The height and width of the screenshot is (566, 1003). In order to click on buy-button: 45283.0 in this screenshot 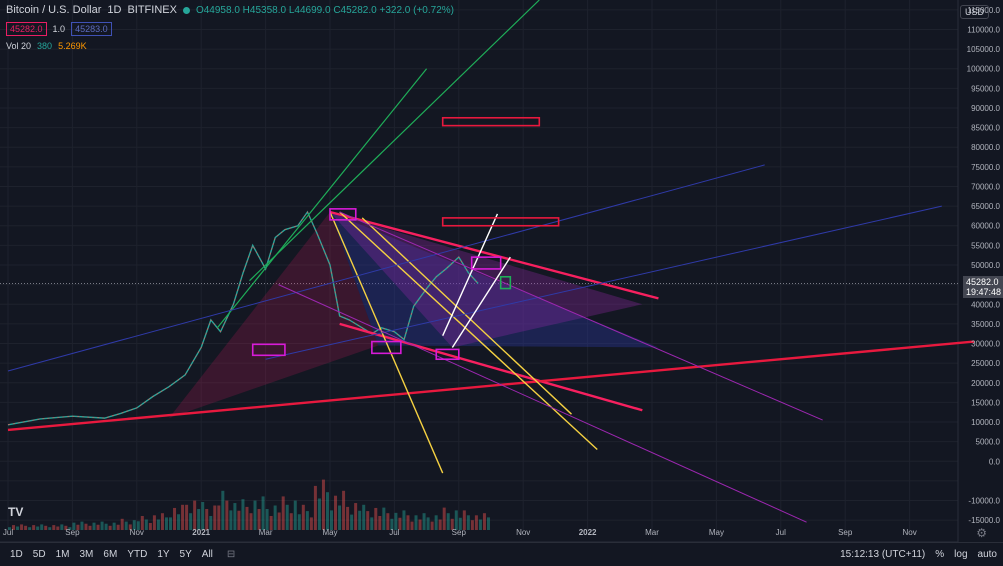, I will do `click(91, 29)`.